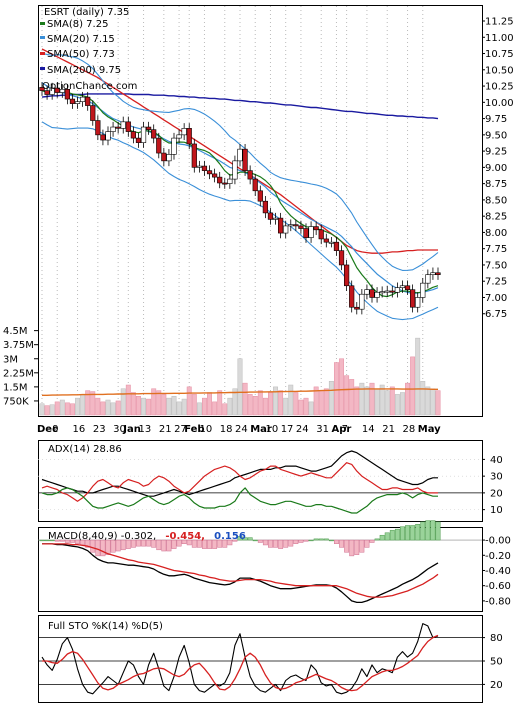  I want to click on volume-tick-label: 4.5M, so click(15, 331).